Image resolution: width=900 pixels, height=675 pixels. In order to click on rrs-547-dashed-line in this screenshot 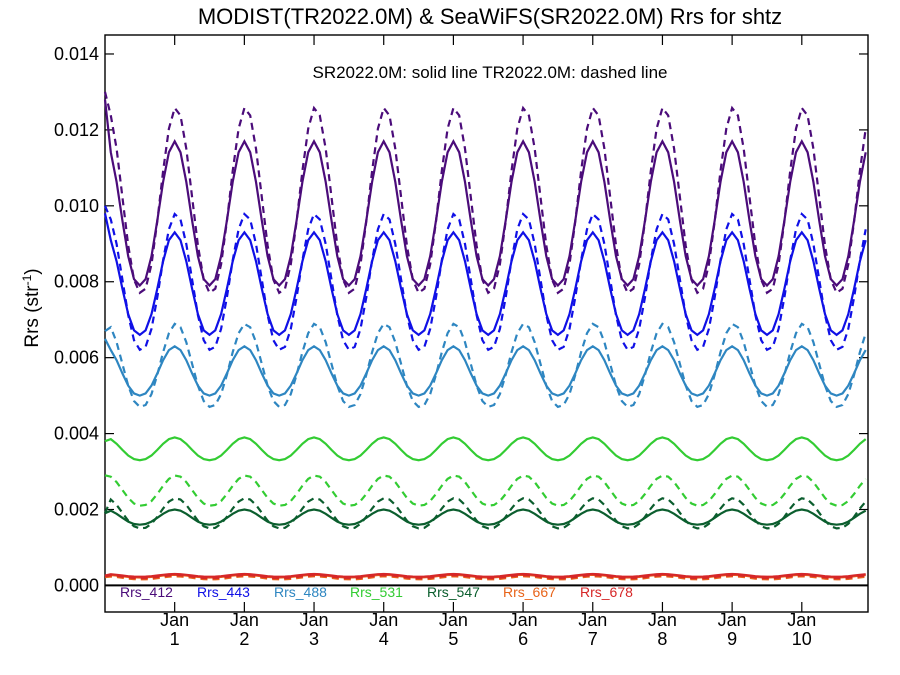, I will do `click(485, 513)`.